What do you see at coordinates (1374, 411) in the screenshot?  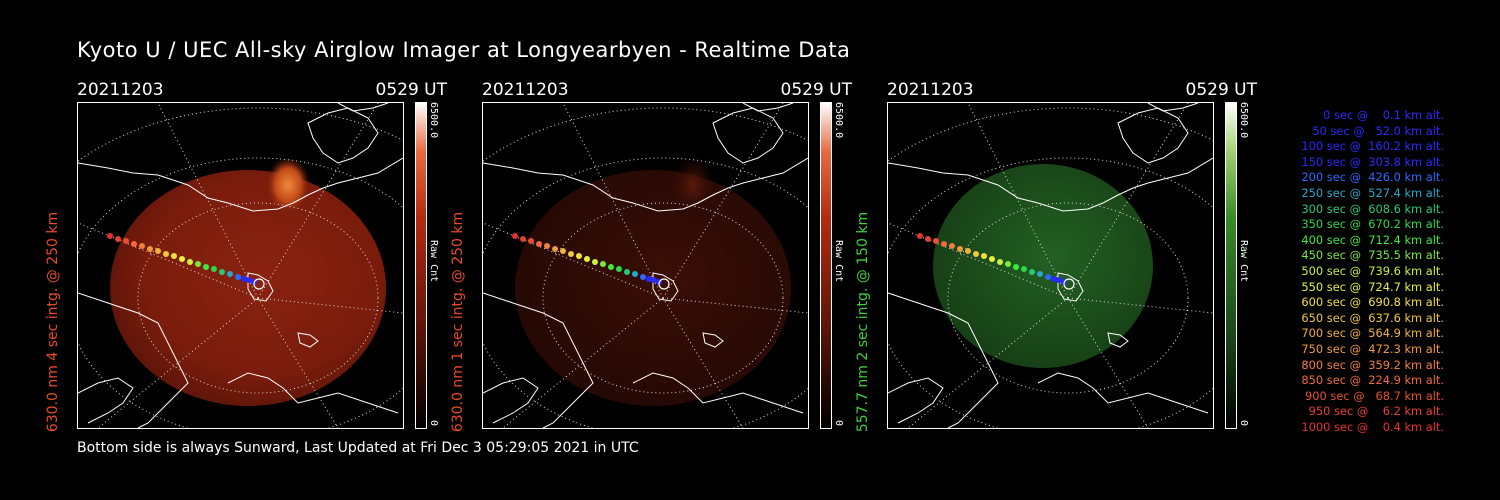 I see `legend-entry: 950 sec @ 6.2 km alt.` at bounding box center [1374, 411].